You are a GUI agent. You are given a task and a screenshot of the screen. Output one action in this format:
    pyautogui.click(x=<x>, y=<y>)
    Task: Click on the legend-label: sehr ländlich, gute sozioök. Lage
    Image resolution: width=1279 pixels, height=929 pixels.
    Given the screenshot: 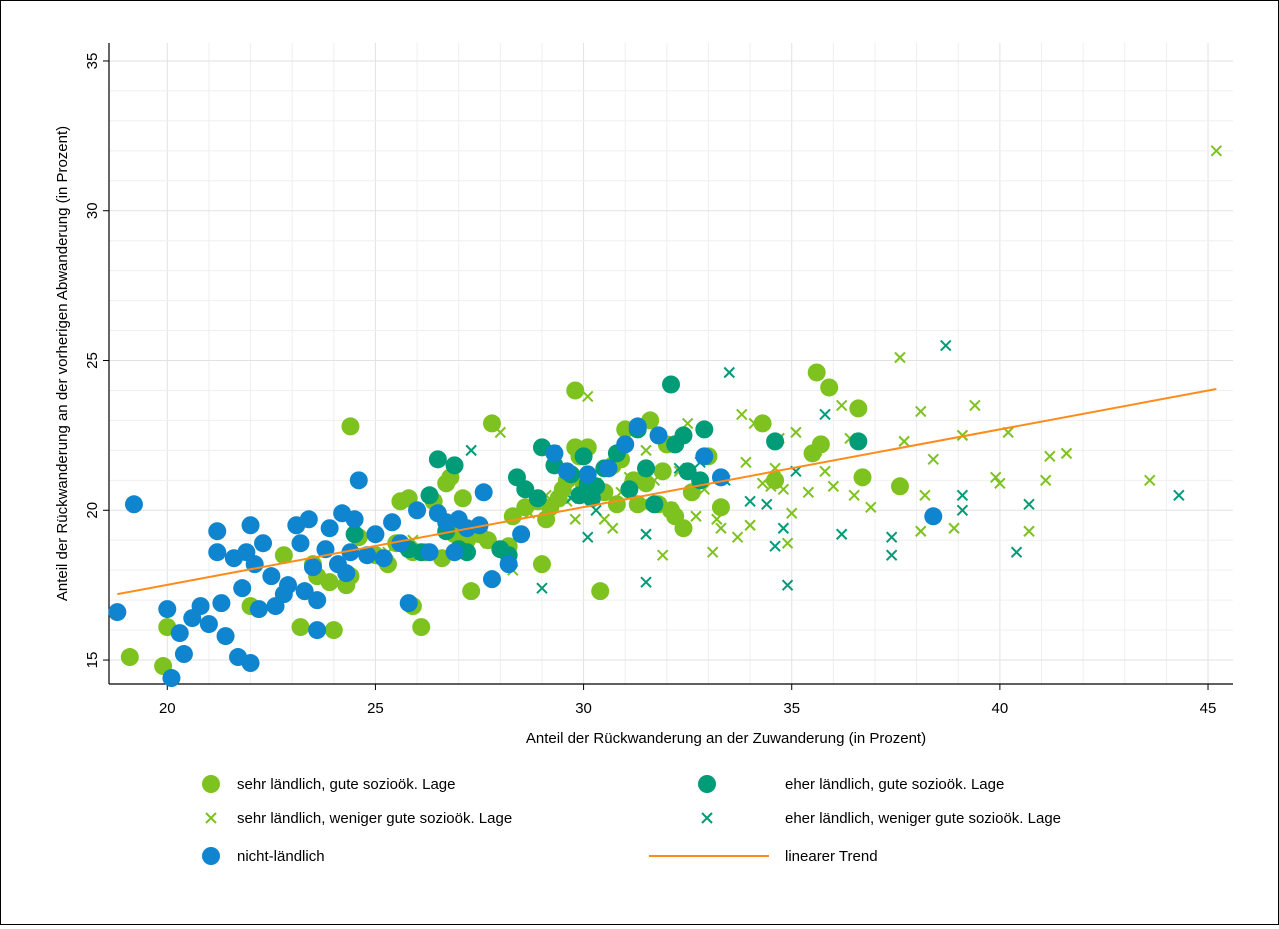 What is the action you would take?
    pyautogui.click(x=346, y=784)
    